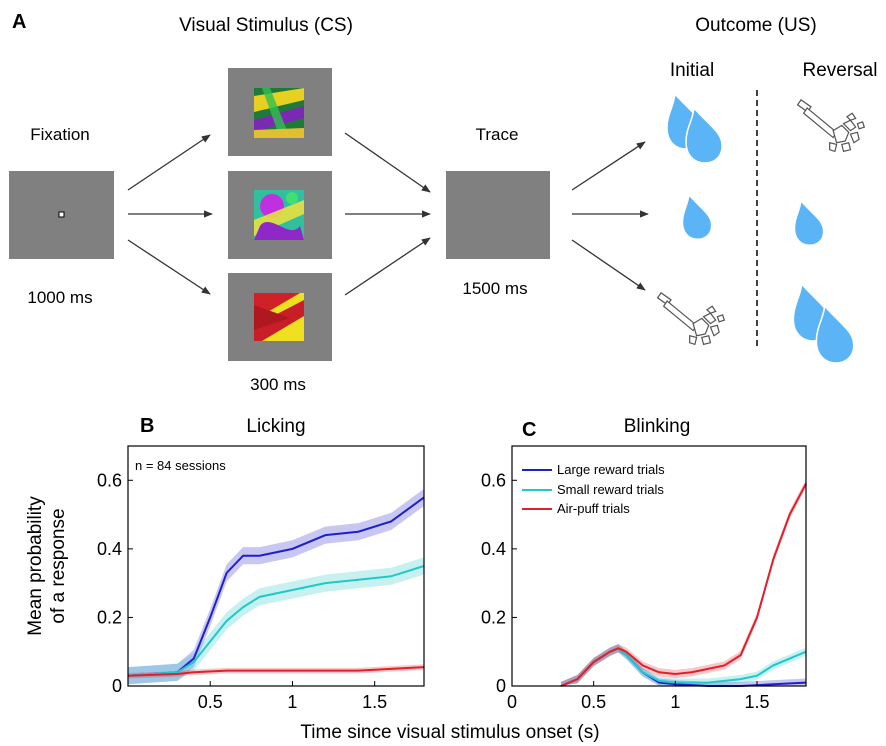  What do you see at coordinates (512, 702) in the screenshot?
I see `blinking-x-tick-label: 0` at bounding box center [512, 702].